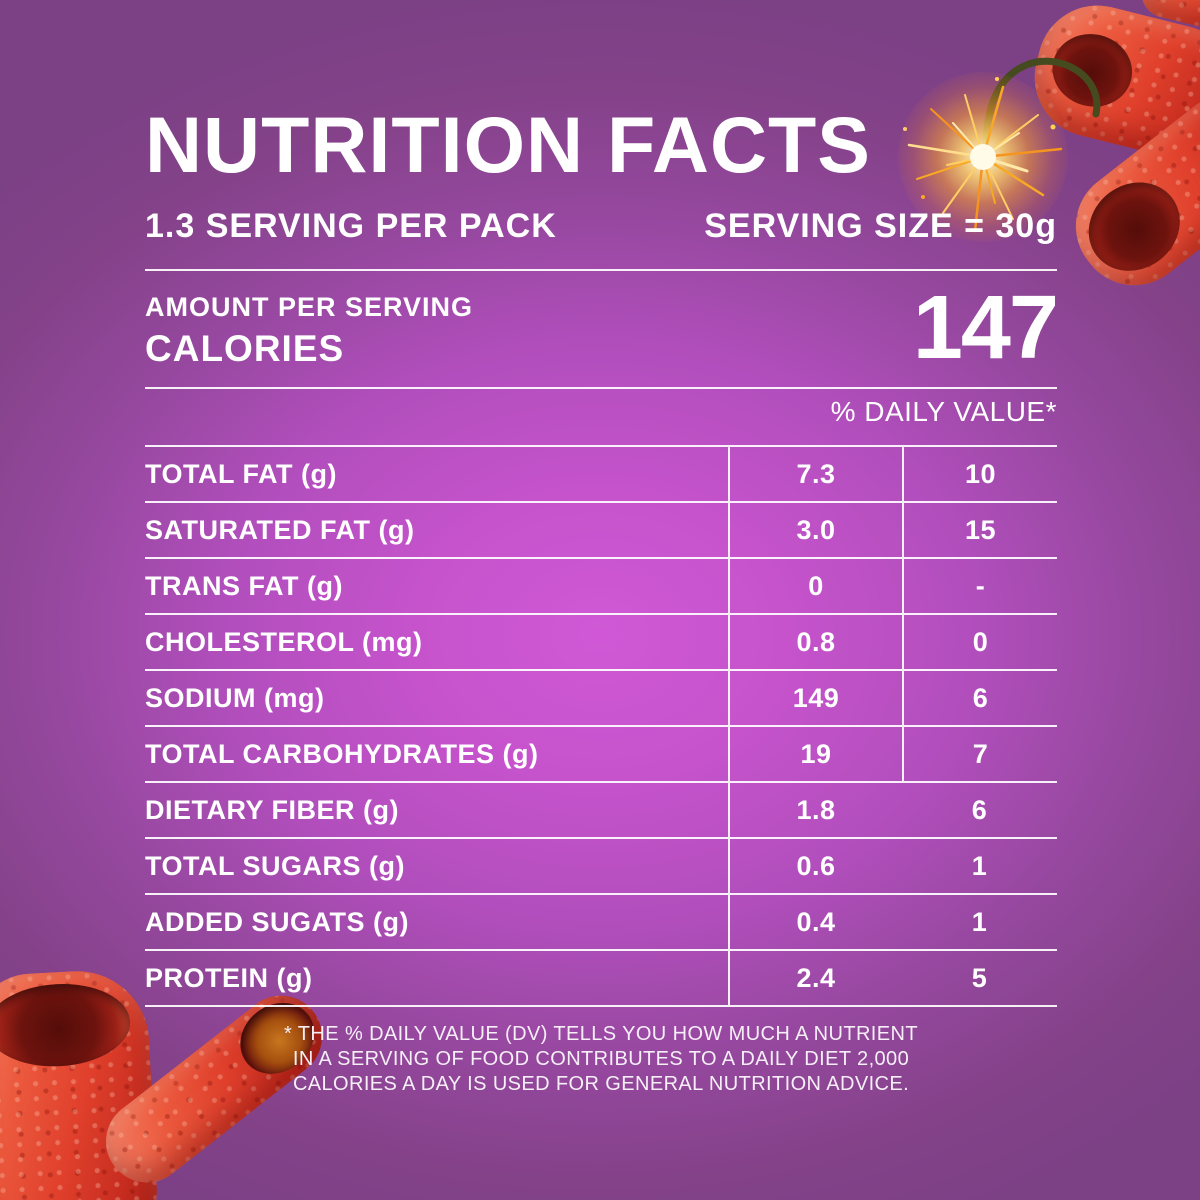 The height and width of the screenshot is (1200, 1200). What do you see at coordinates (983, 155) in the screenshot?
I see `sparkler-icon` at bounding box center [983, 155].